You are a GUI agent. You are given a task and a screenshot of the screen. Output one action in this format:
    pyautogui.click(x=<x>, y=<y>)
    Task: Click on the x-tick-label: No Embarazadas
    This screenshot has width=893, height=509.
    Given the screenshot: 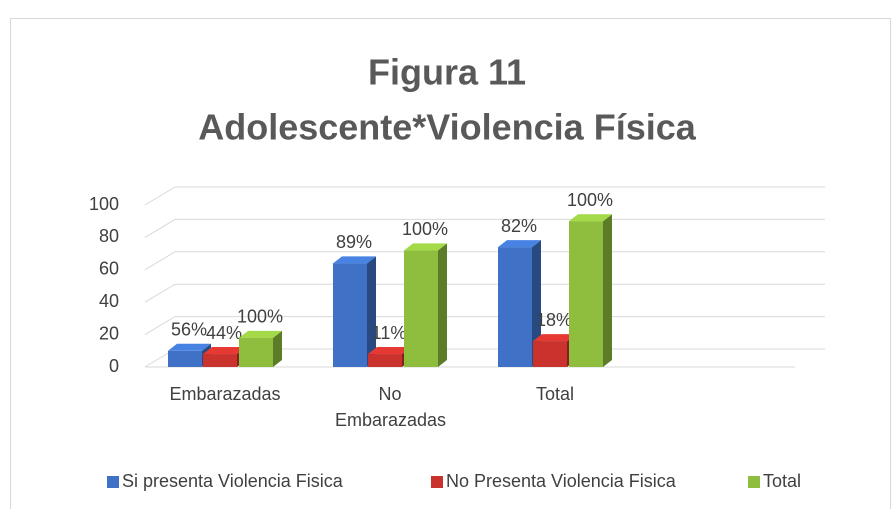 What is the action you would take?
    pyautogui.click(x=391, y=407)
    